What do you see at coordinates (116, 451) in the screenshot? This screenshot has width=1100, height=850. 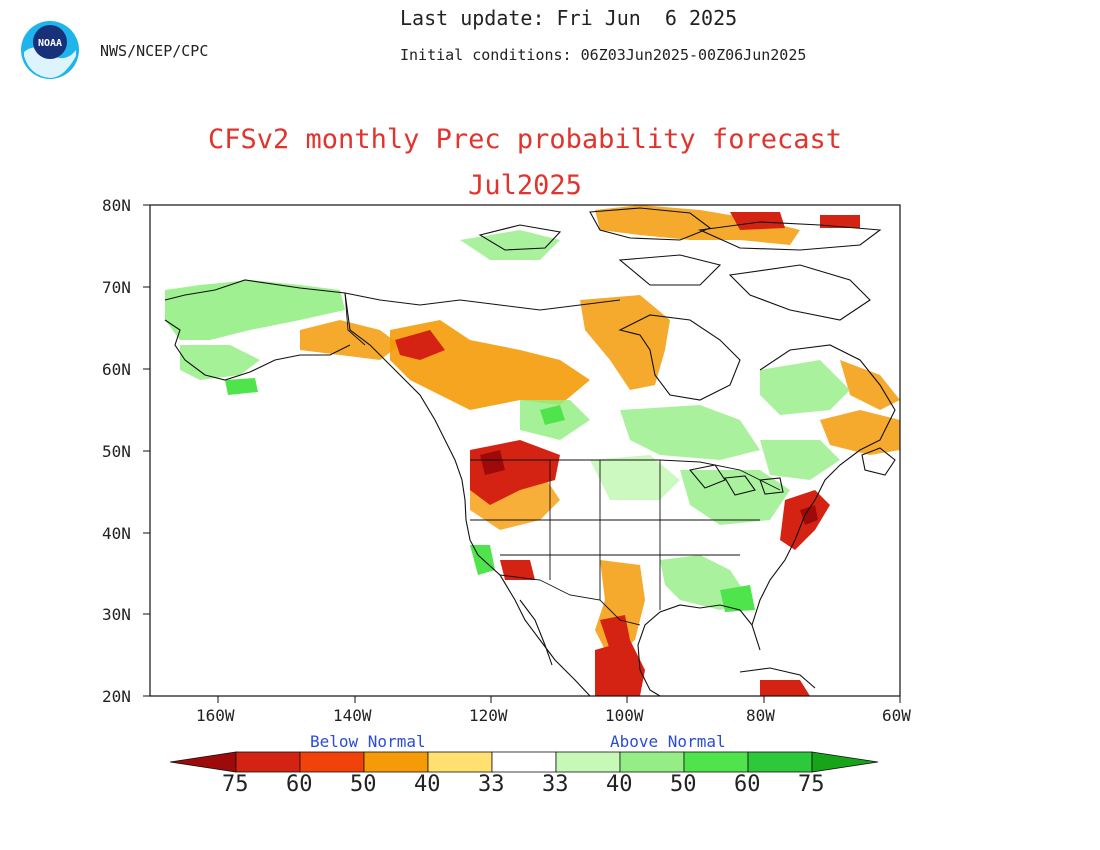 I see `lat-label-50n: 50N` at bounding box center [116, 451].